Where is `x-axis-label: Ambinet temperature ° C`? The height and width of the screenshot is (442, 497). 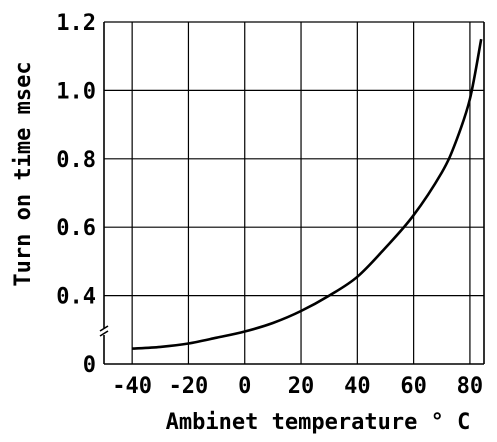 x-axis-label: Ambinet temperature ° C is located at coordinates (318, 422).